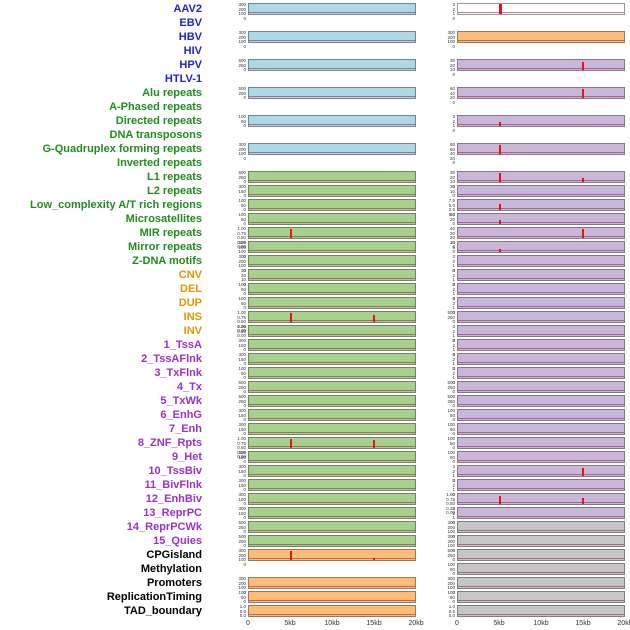 This screenshot has height=630, width=630. I want to click on row-label: TAD_boundary, so click(162, 611).